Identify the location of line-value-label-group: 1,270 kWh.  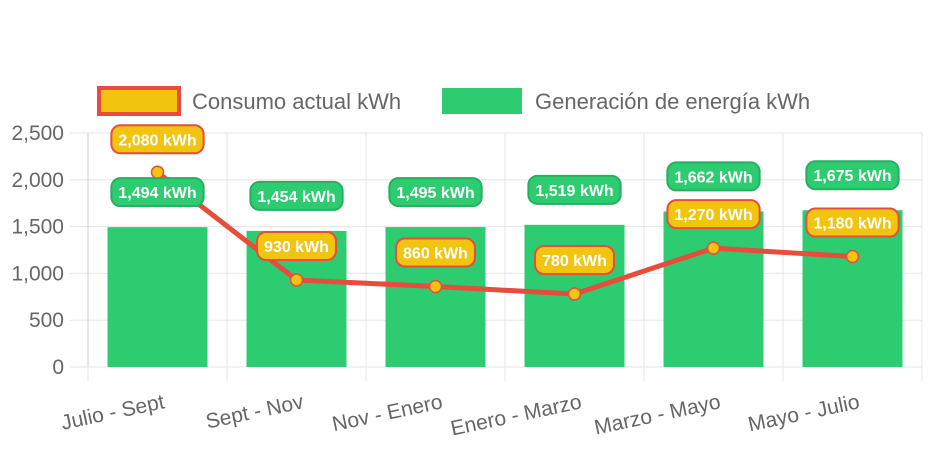
(713, 214).